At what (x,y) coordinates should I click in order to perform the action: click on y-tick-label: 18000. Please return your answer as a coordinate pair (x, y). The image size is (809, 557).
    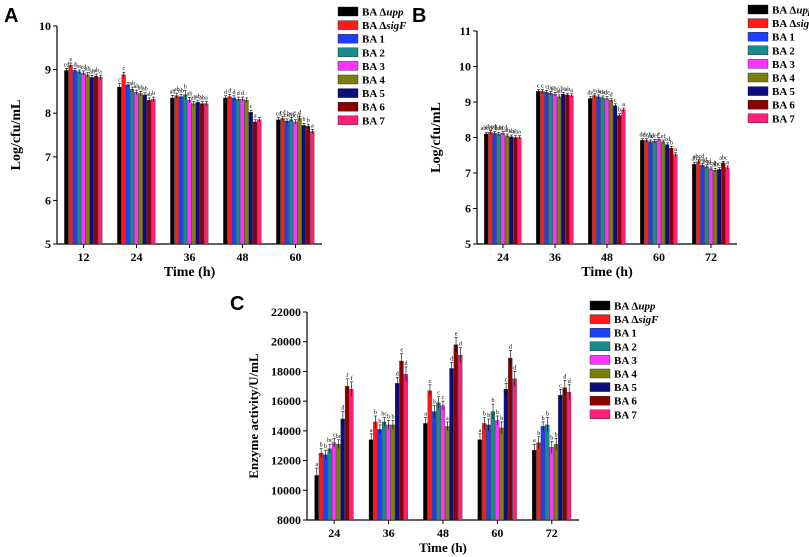
    Looking at the image, I should click on (286, 371).